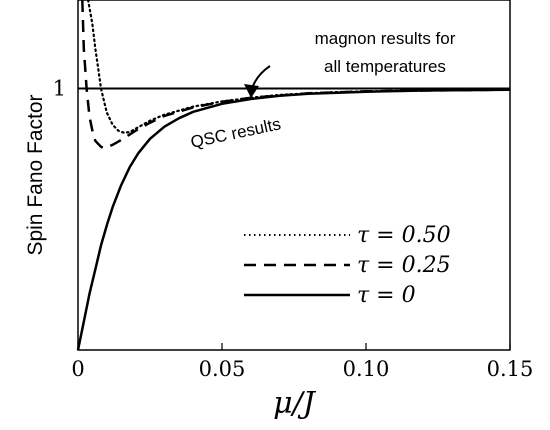 This screenshot has width=550, height=430. Describe the element at coordinates (385, 38) in the screenshot. I see `magnon-annotation-line1: magnon results for` at that location.